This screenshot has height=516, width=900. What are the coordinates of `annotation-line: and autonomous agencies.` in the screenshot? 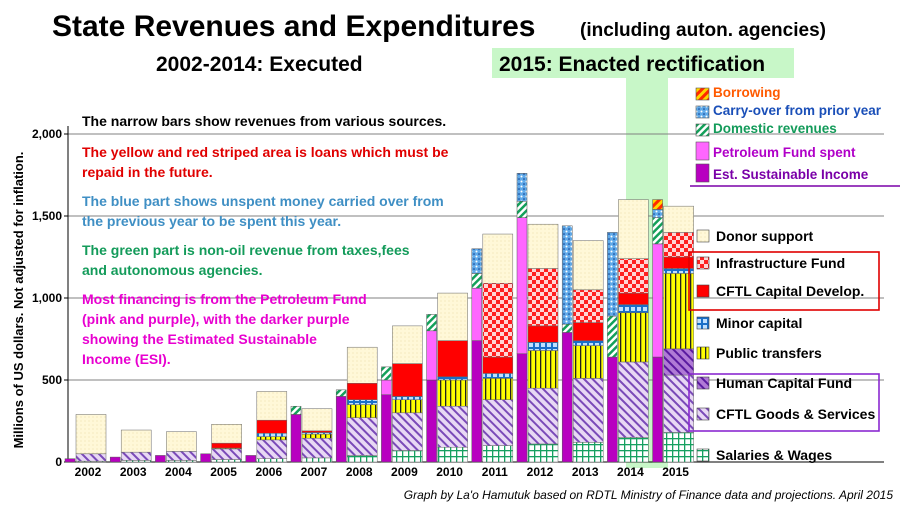 It's located at (172, 270).